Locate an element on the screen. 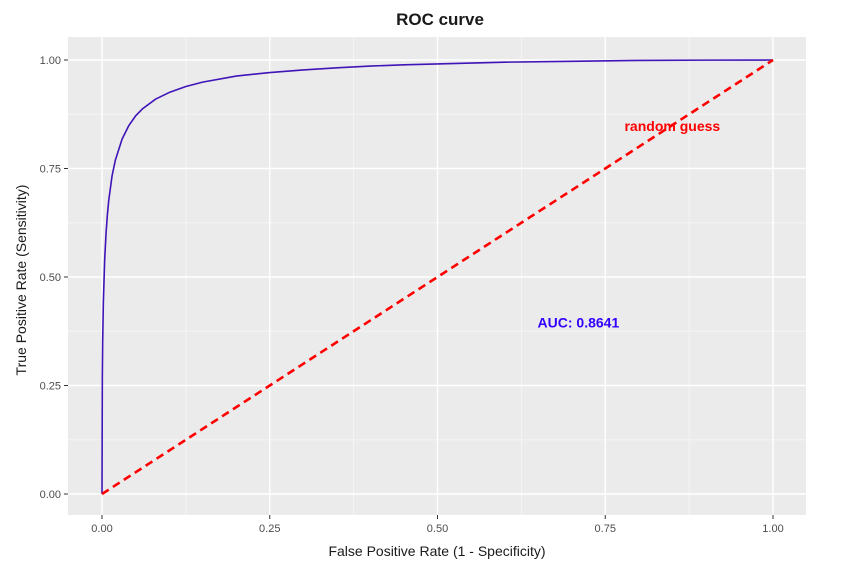 The image size is (848, 582). x-tick-label: 0.50 is located at coordinates (437, 529).